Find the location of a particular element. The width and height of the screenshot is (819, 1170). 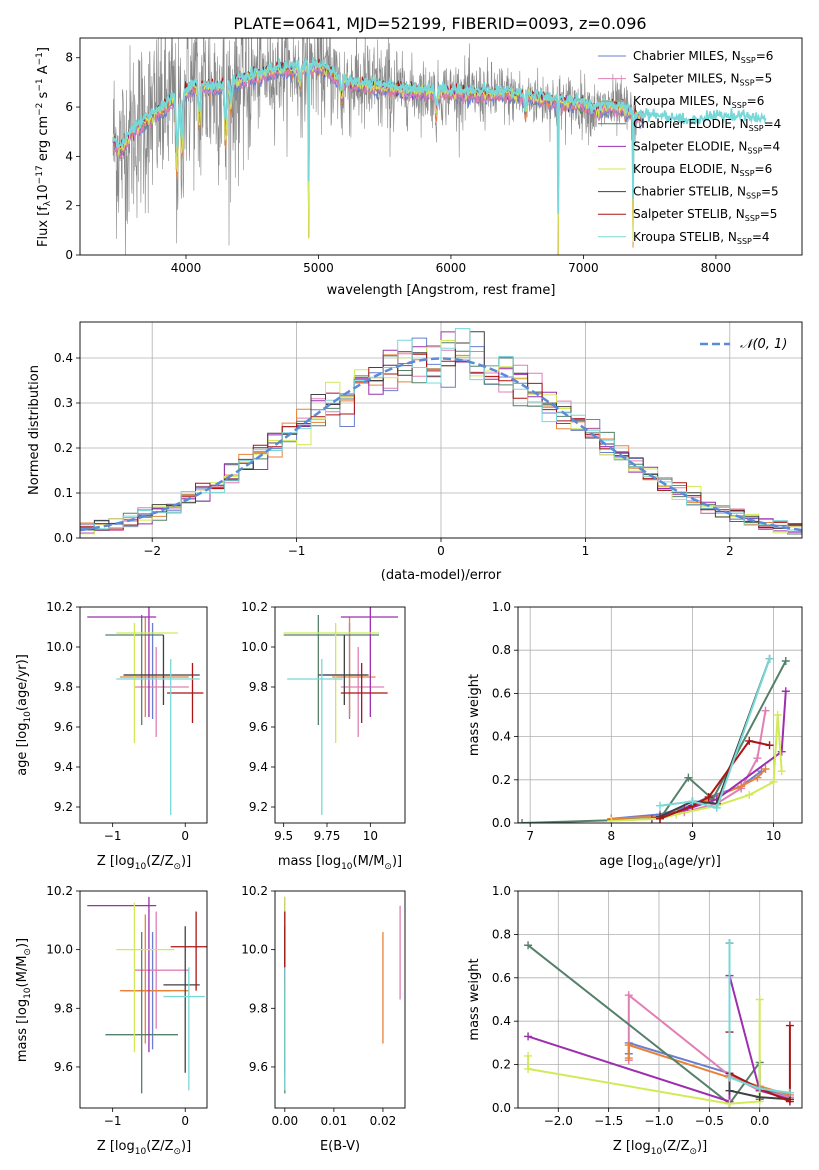

x-axis-label: wavelength [Angstrom, rest frame] is located at coordinates (441, 290).